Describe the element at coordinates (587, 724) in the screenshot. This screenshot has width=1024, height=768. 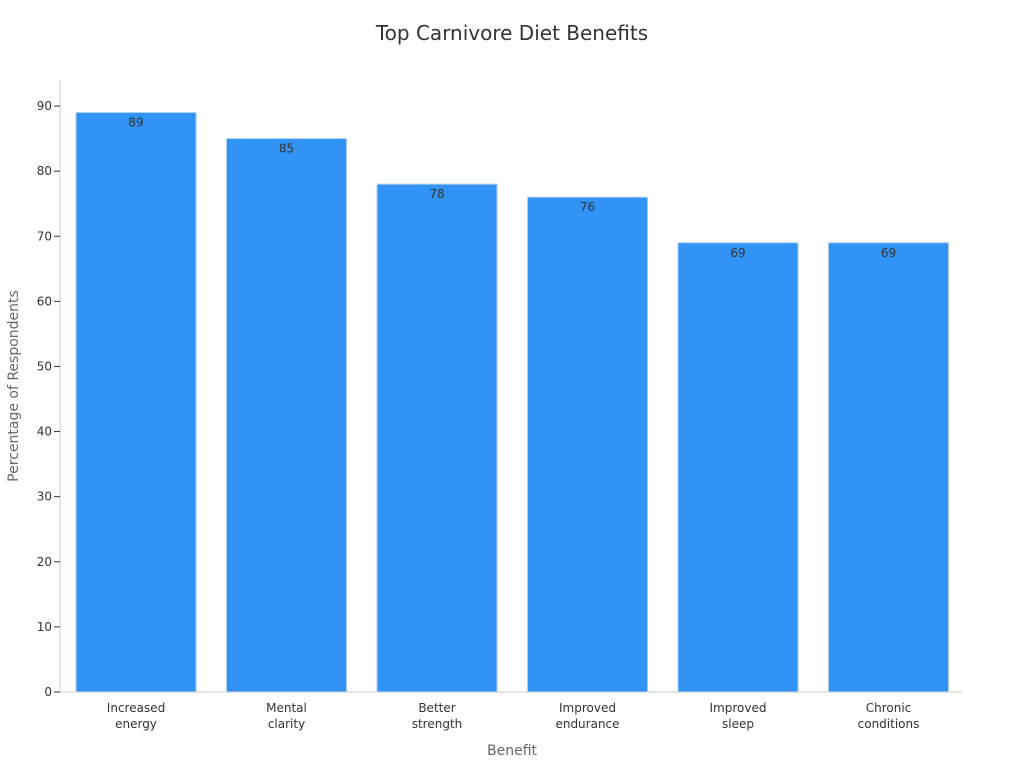
I see `x-tick-label-line: endurance` at that location.